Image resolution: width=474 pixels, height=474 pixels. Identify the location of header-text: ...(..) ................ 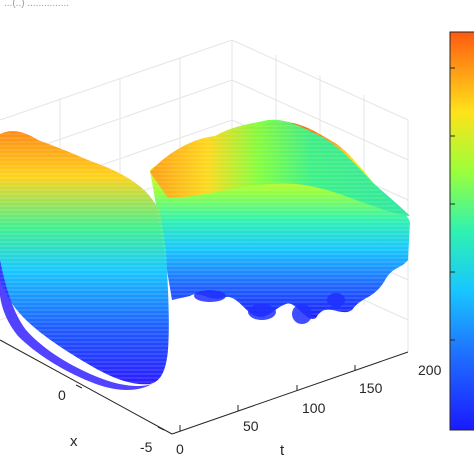
(36, 4).